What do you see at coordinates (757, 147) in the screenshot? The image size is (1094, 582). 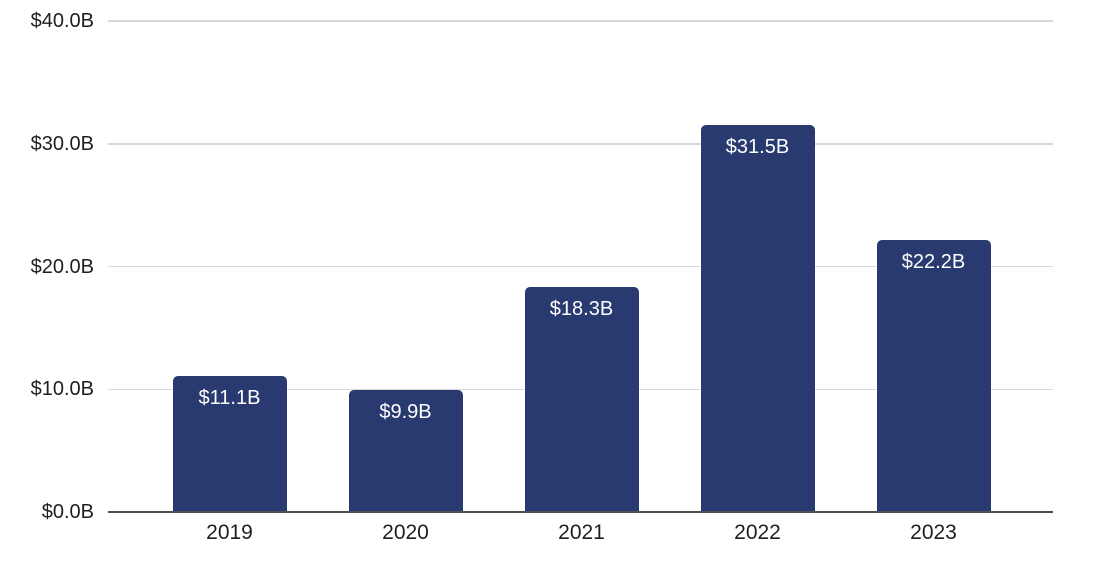 I see `bar-value-label: $31.5B` at bounding box center [757, 147].